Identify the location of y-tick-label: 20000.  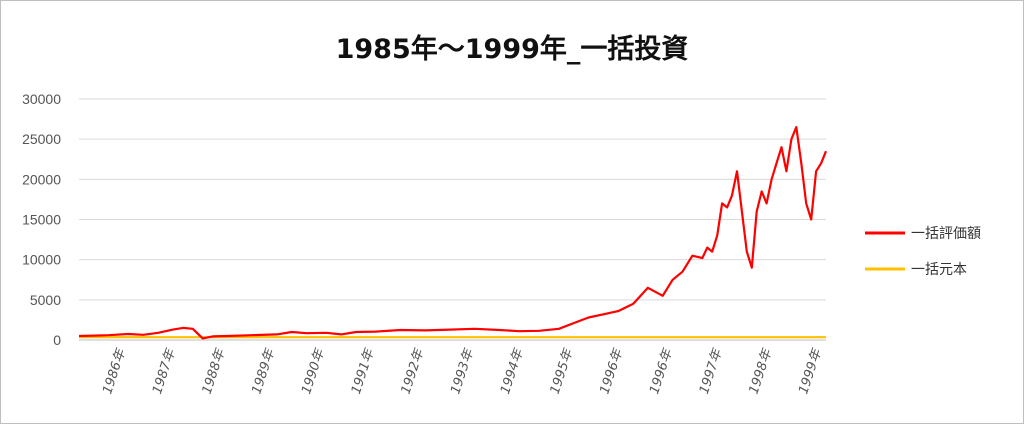
(41, 179).